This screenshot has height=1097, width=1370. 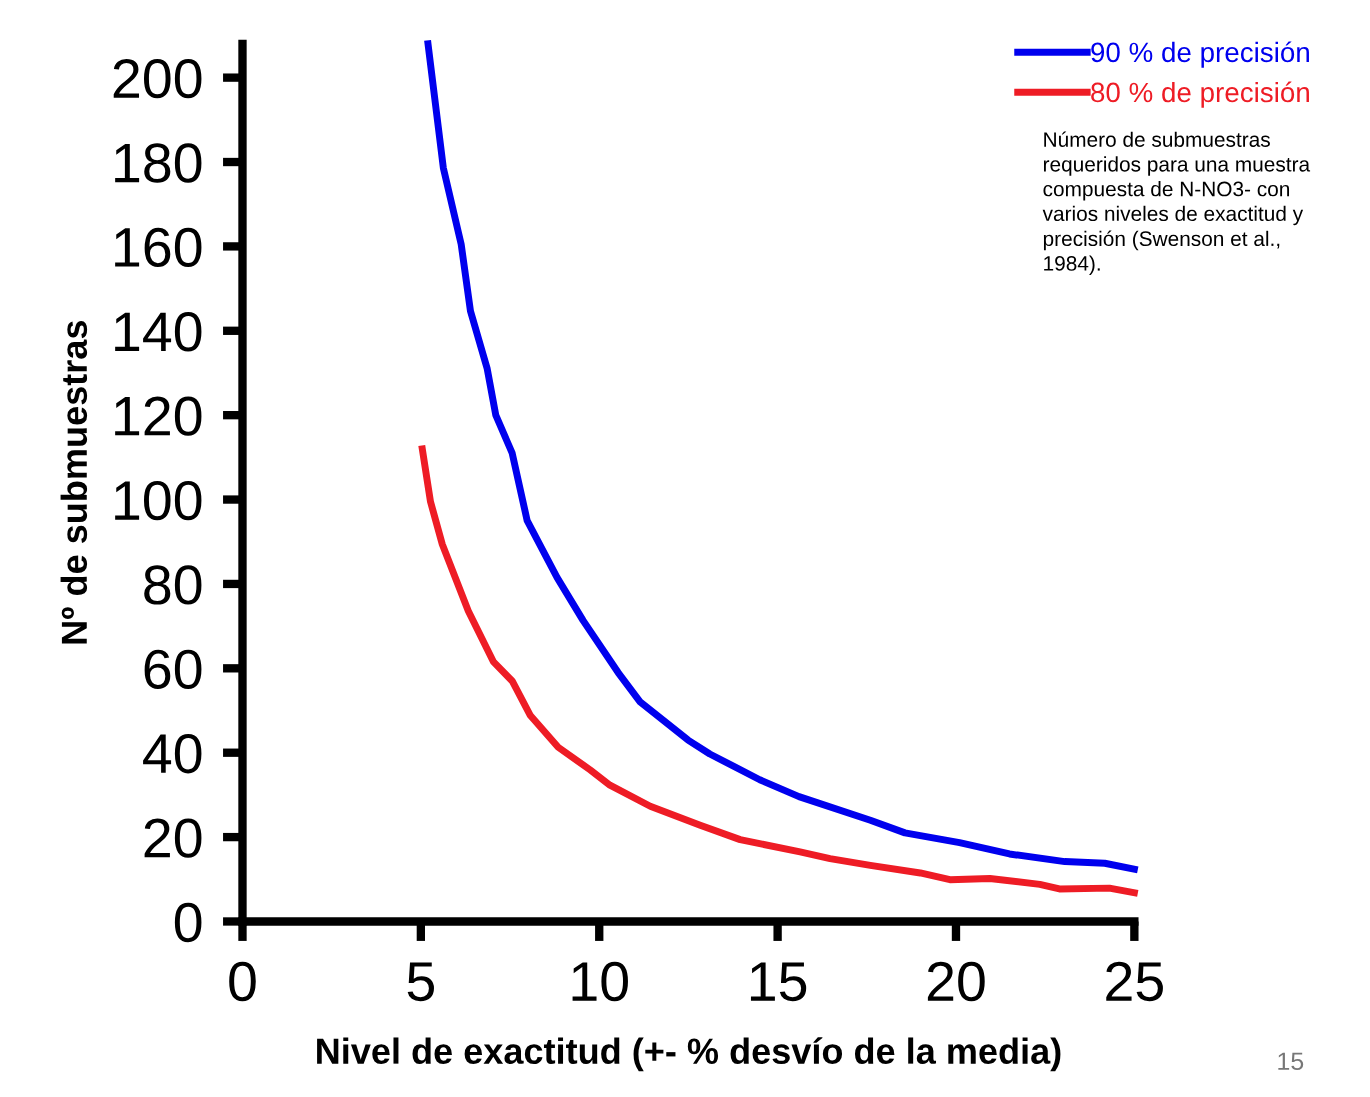 What do you see at coordinates (1134, 981) in the screenshot?
I see `x-tick-label: 25` at bounding box center [1134, 981].